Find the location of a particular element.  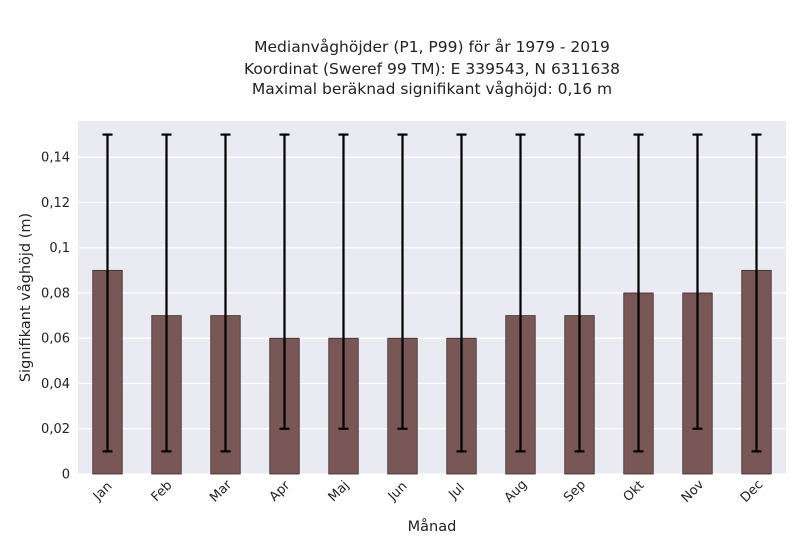

x-tick-label: Jun is located at coordinates (398, 492).